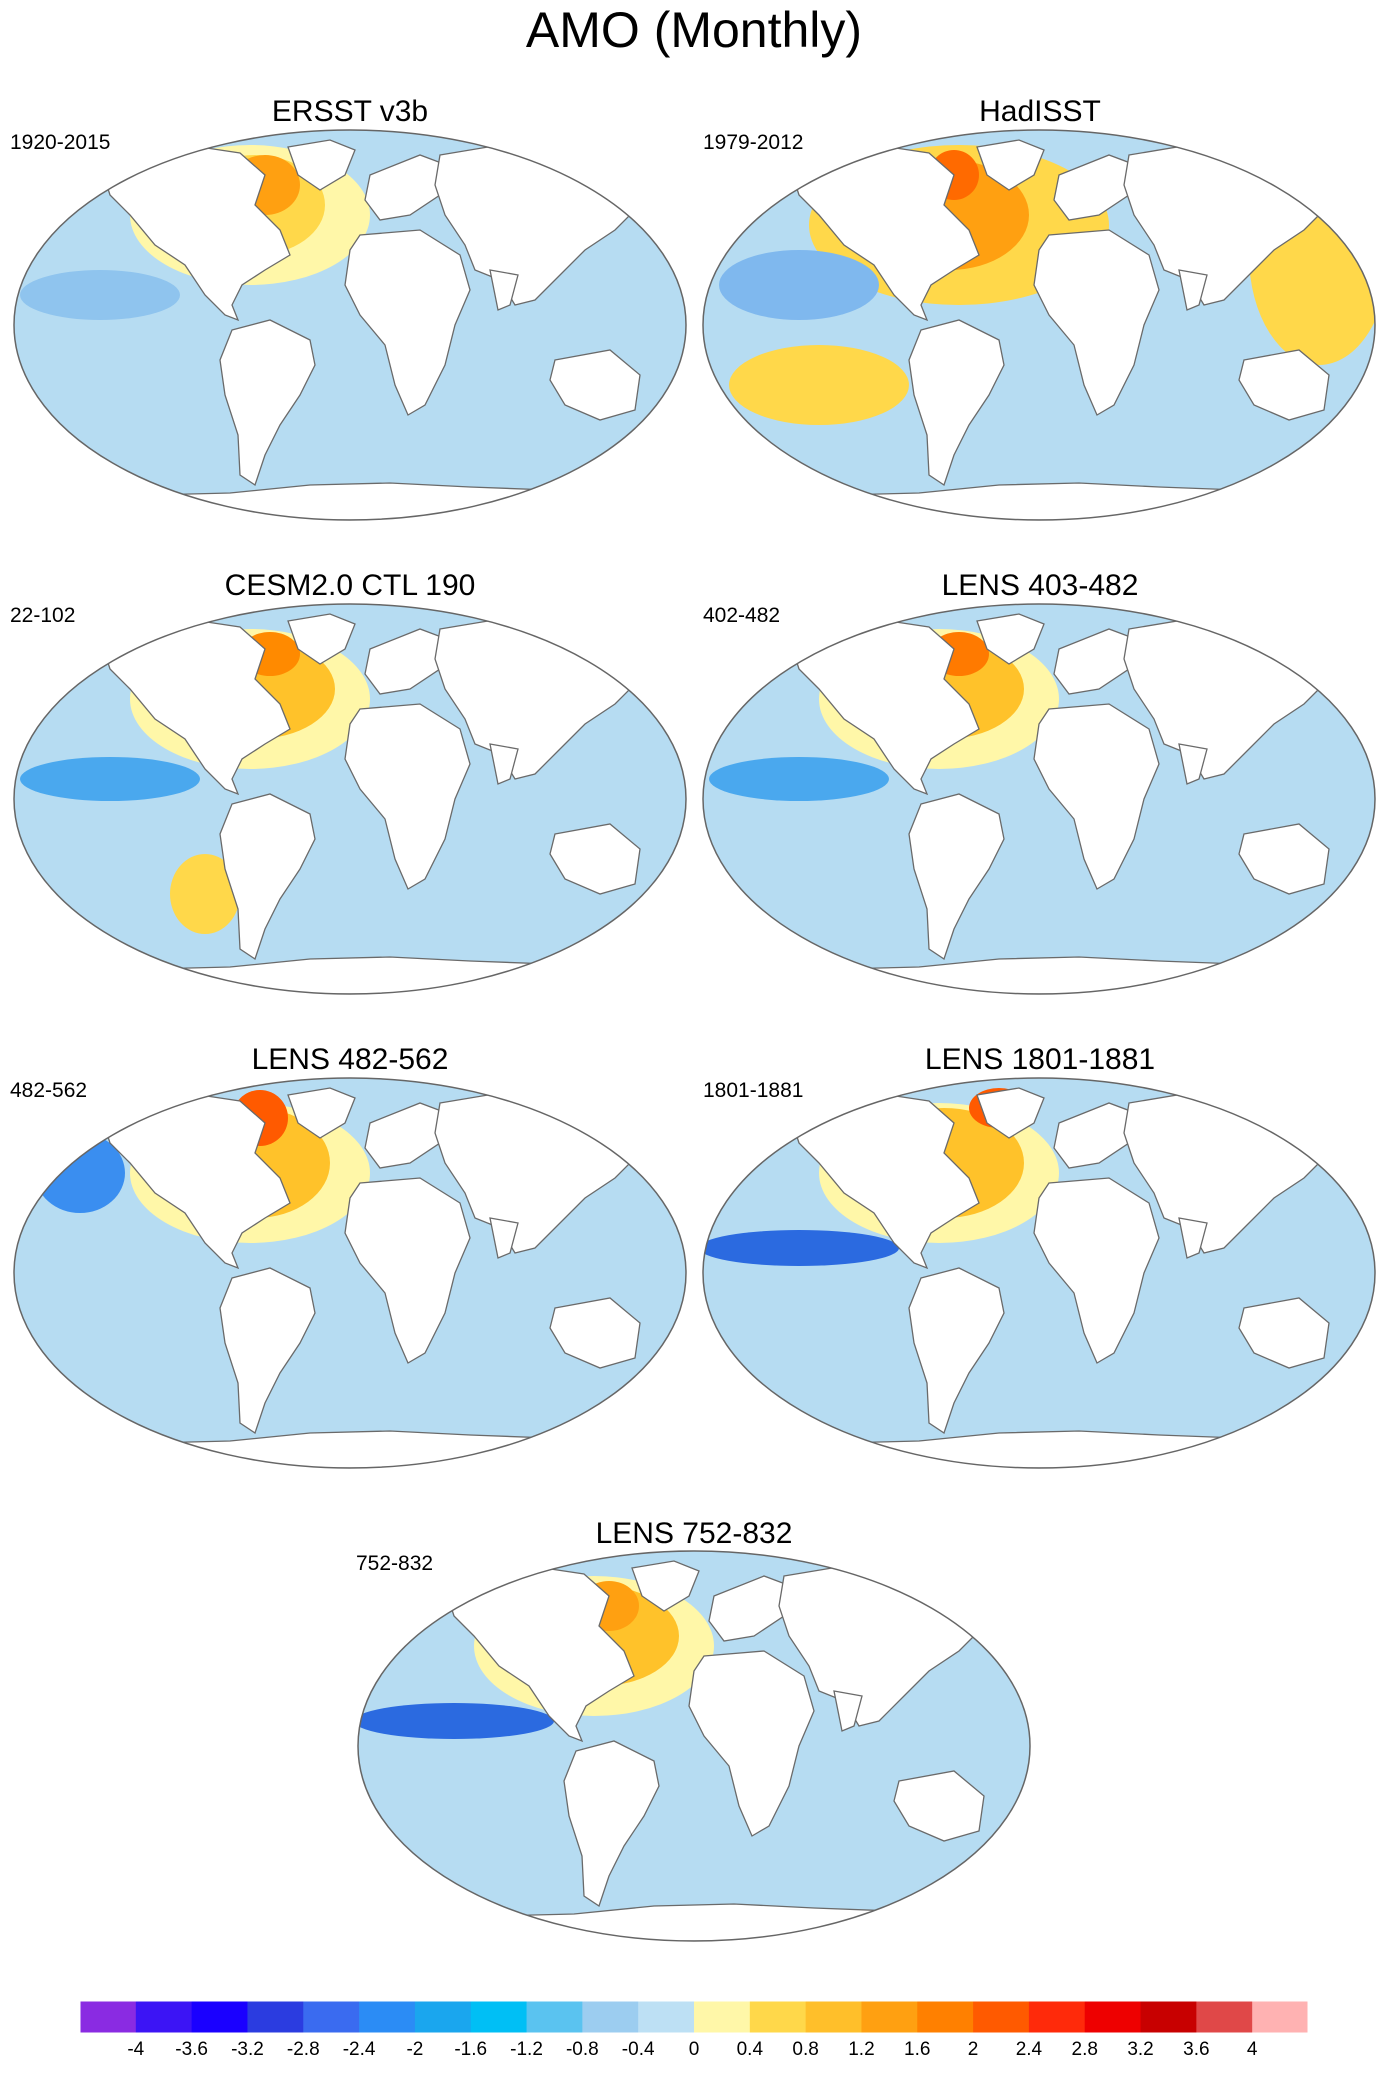 The width and height of the screenshot is (1388, 2076). I want to click on colorbar-tick-label: 3.6, so click(1196, 2049).